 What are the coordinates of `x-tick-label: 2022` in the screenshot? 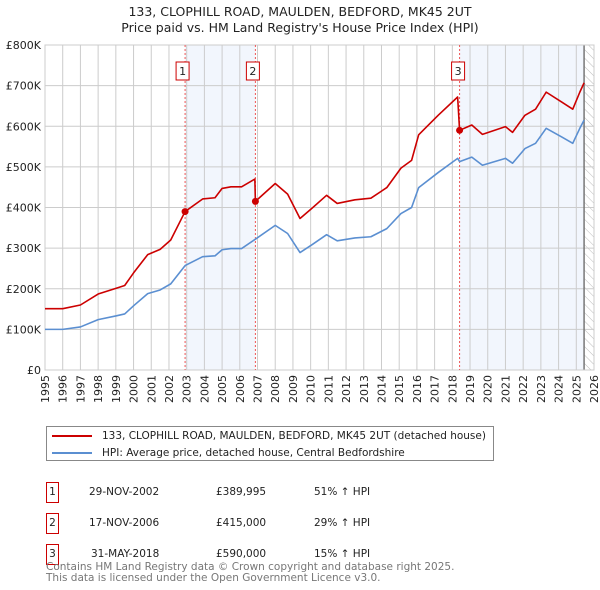 It's located at (523, 389).